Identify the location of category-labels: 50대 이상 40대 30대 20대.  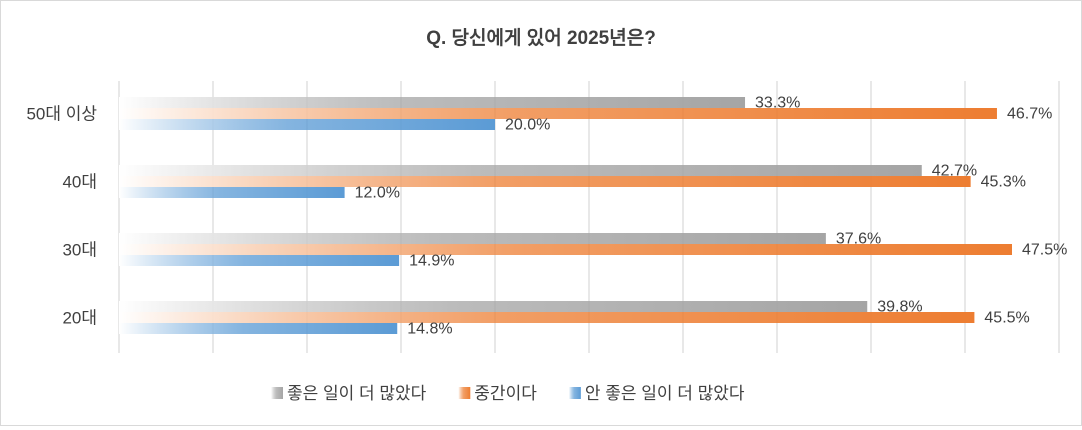
(61, 216).